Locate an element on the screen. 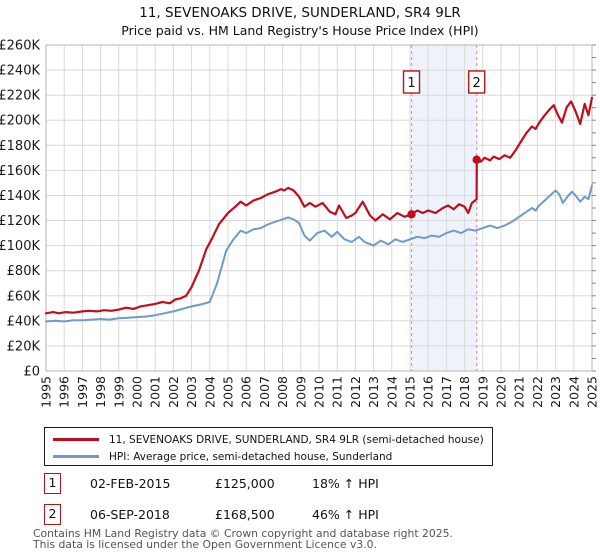  x-tick-label: 2018 is located at coordinates (464, 392).